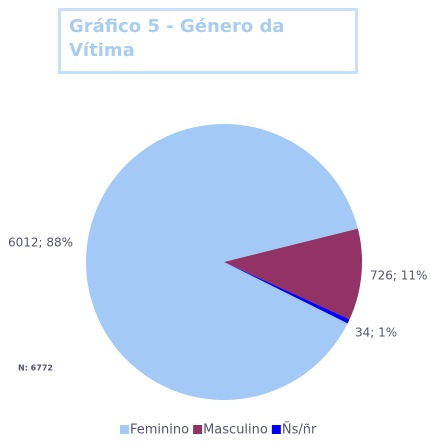  What do you see at coordinates (235, 430) in the screenshot?
I see `legend-label: Masculino` at bounding box center [235, 430].